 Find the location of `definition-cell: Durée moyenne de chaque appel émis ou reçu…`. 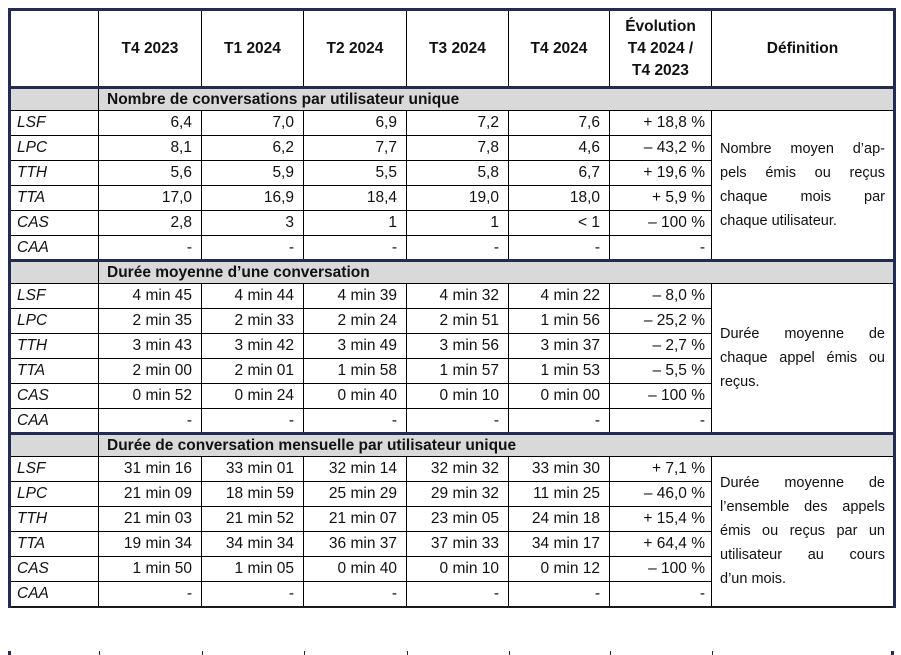

definition-cell: Durée moyenne de chaque appel émis ou reçu… is located at coordinates (803, 358).